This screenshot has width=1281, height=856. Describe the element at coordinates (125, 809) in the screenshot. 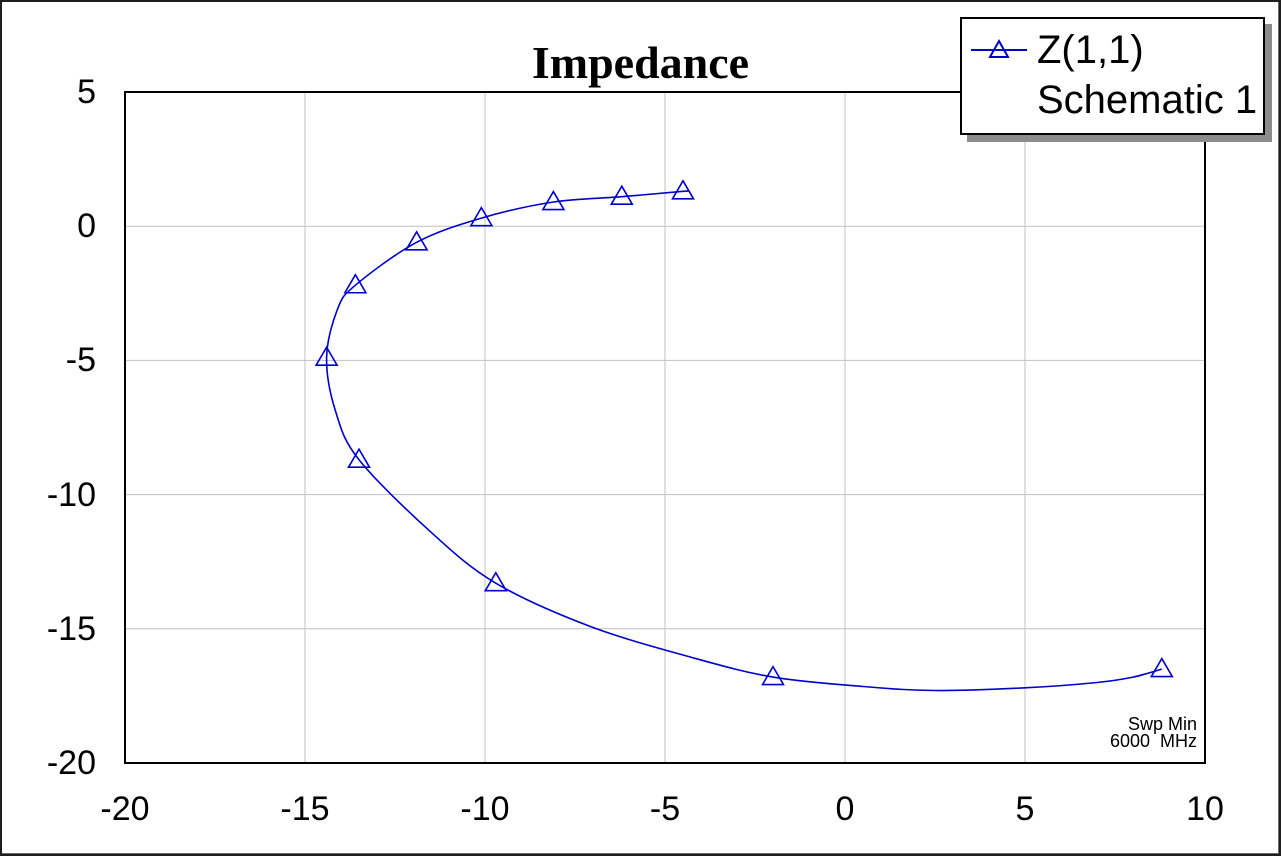

I see `x-tick-label: -20` at that location.